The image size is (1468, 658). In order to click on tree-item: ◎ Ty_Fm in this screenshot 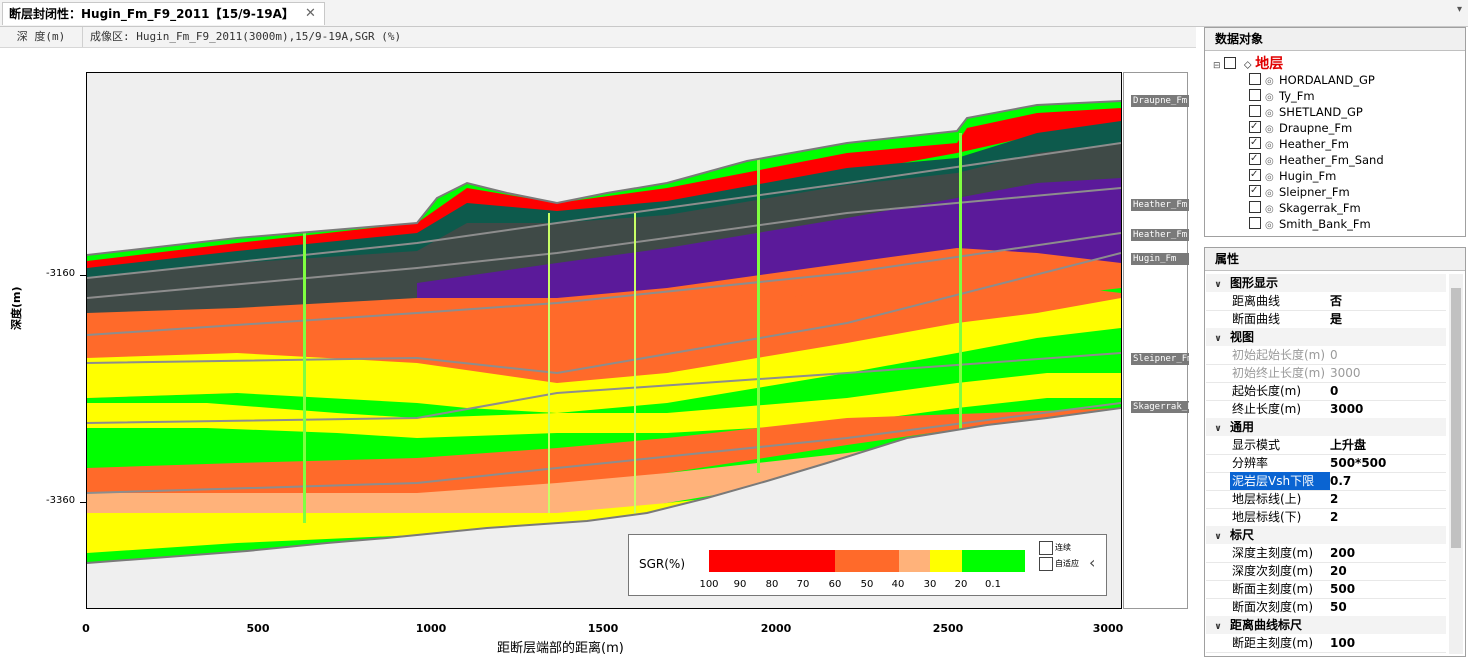, I will do `click(1282, 96)`.